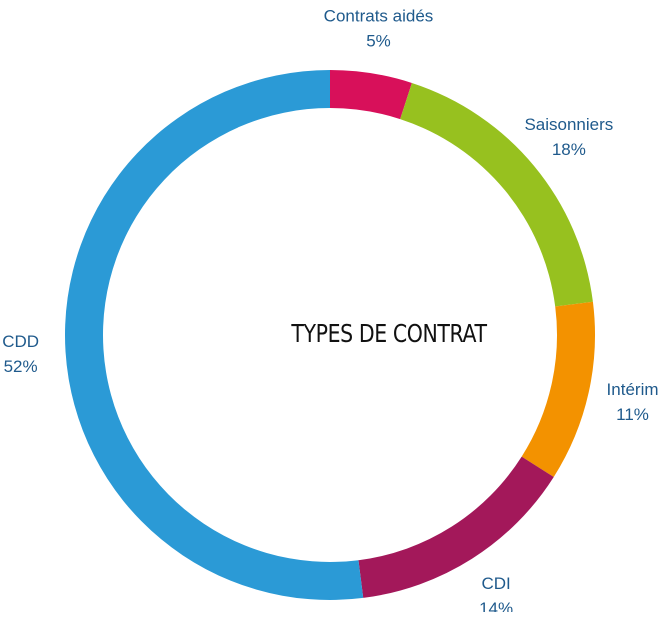  What do you see at coordinates (569, 149) in the screenshot?
I see `segment-value: 18%` at bounding box center [569, 149].